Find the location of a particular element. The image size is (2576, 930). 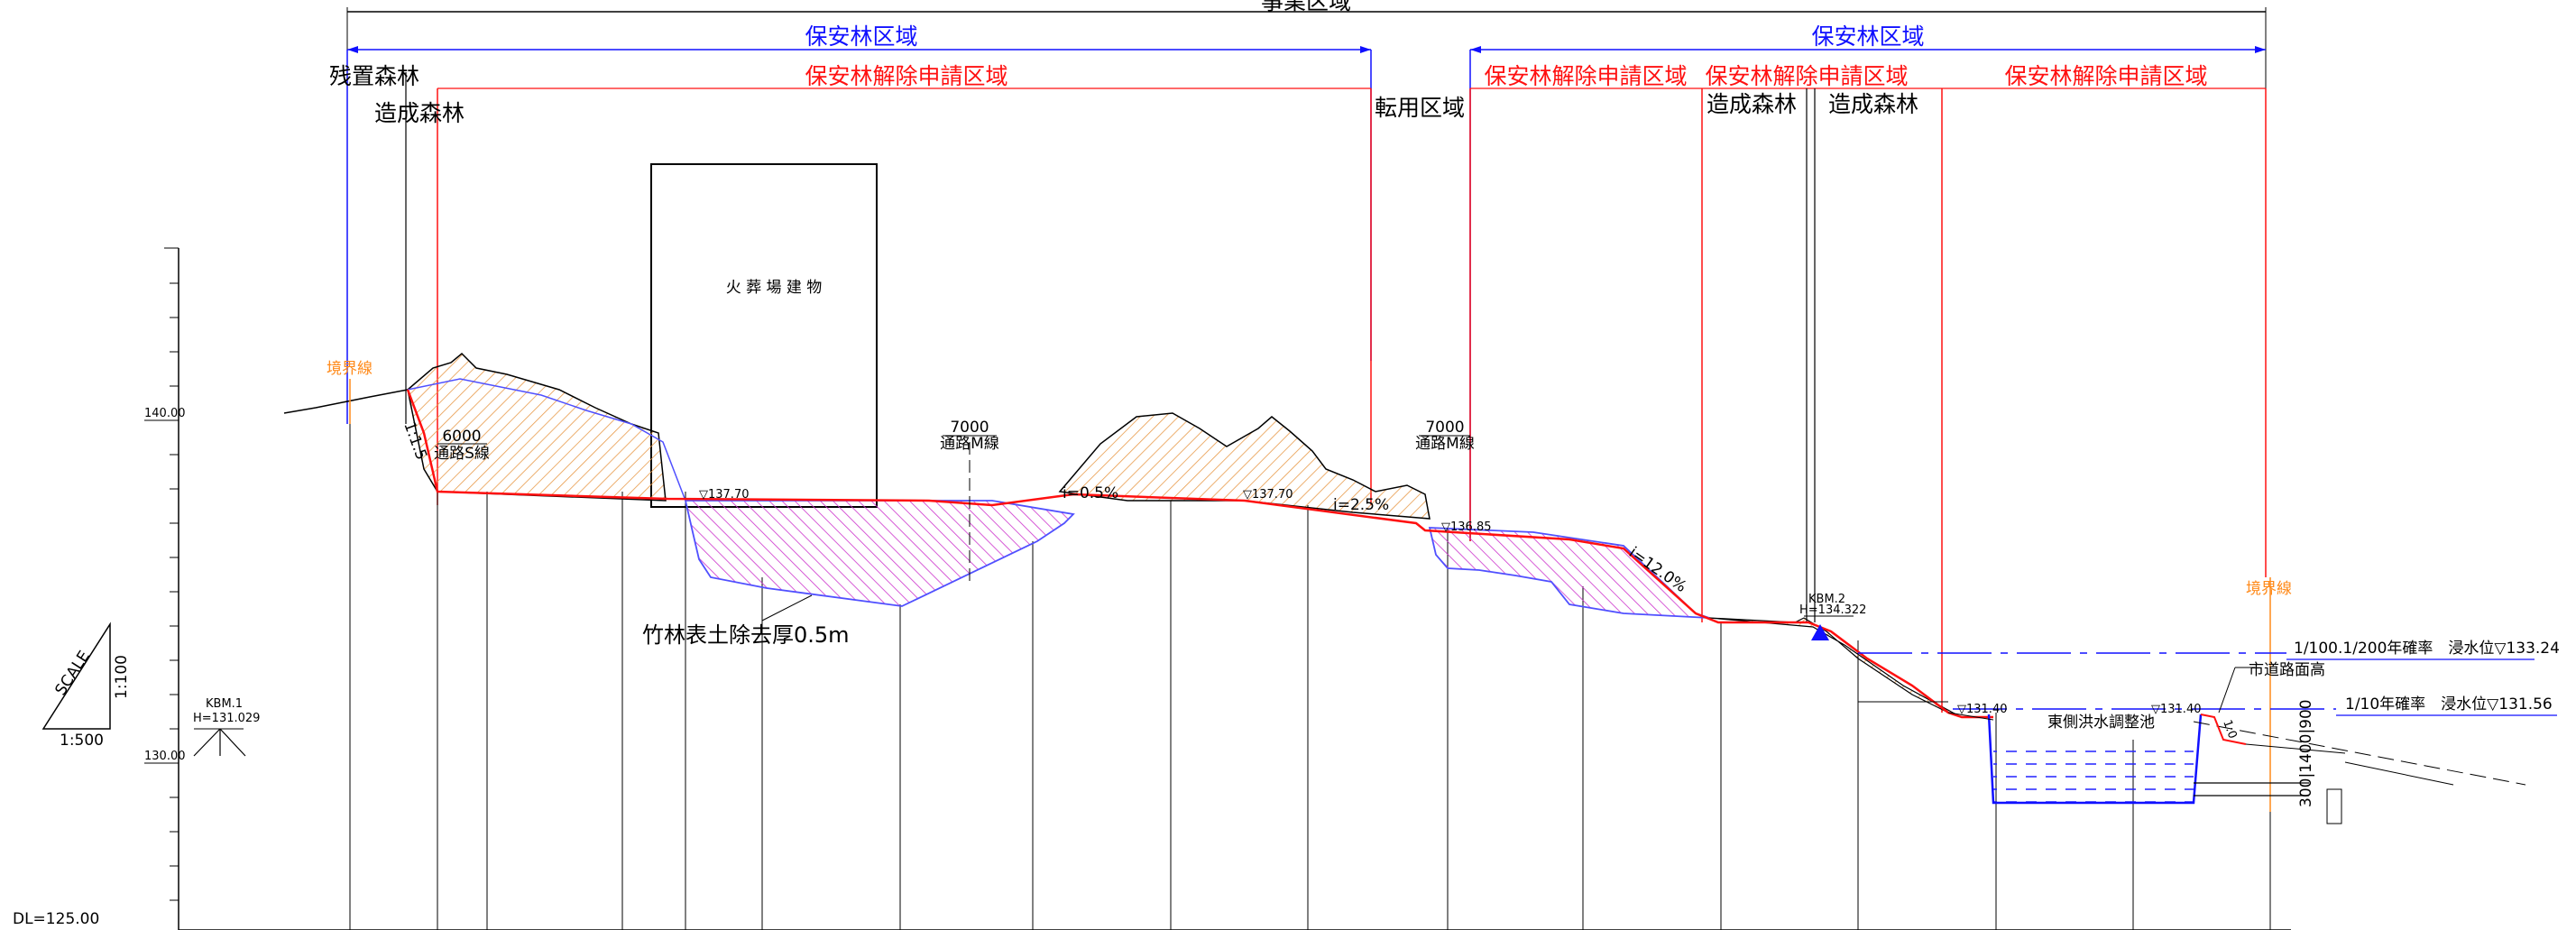

boundary-left-label: 境界線 is located at coordinates (350, 369).